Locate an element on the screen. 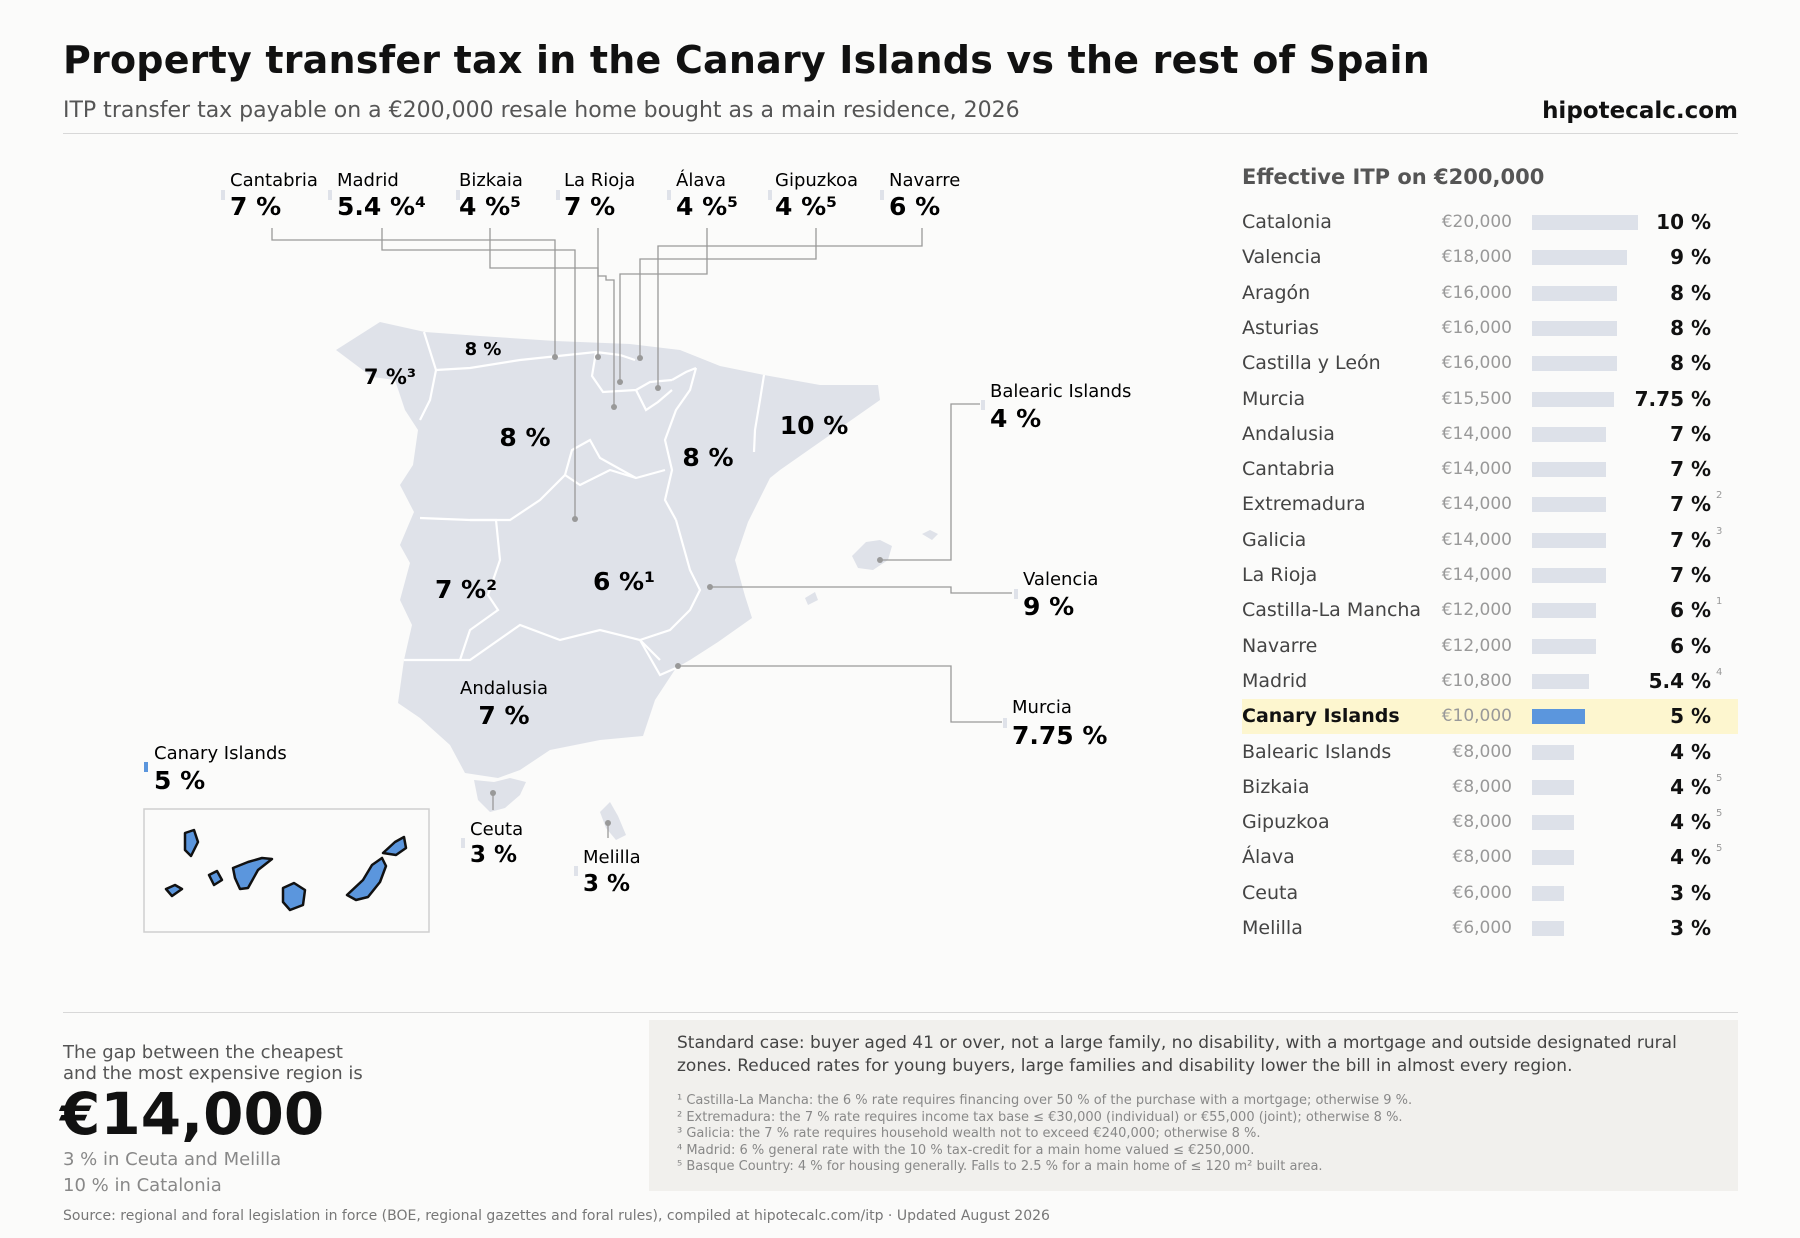 This screenshot has height=1238, width=1800. gap-caption-line-2: and the most expensive region is is located at coordinates (213, 1073).